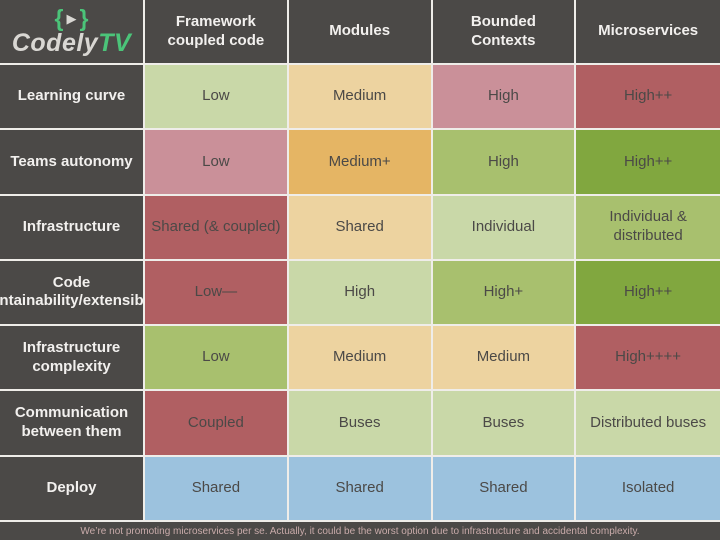 The height and width of the screenshot is (540, 720). What do you see at coordinates (648, 226) in the screenshot?
I see `table-cell: Individual & distributed` at bounding box center [648, 226].